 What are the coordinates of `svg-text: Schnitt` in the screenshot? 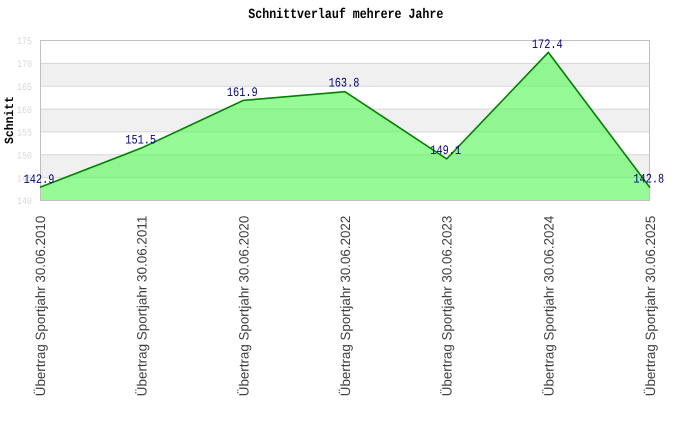 It's located at (10, 120).